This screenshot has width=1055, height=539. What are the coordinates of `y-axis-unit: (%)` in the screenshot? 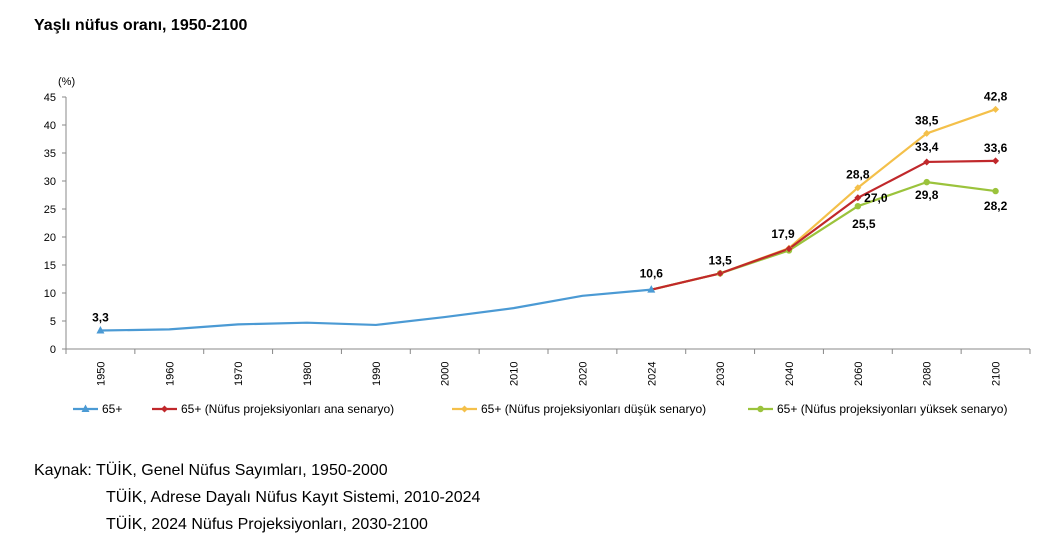 It's located at (66, 82).